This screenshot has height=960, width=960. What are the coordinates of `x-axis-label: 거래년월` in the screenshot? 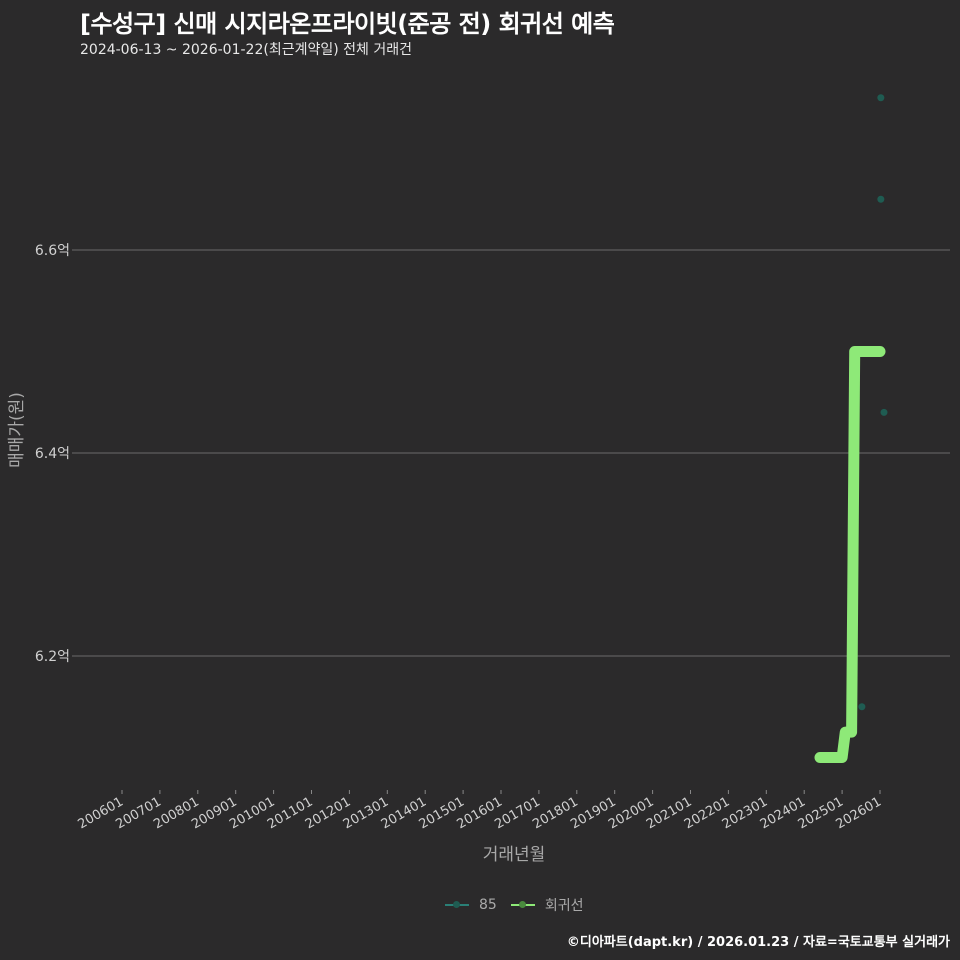 It's located at (514, 855).